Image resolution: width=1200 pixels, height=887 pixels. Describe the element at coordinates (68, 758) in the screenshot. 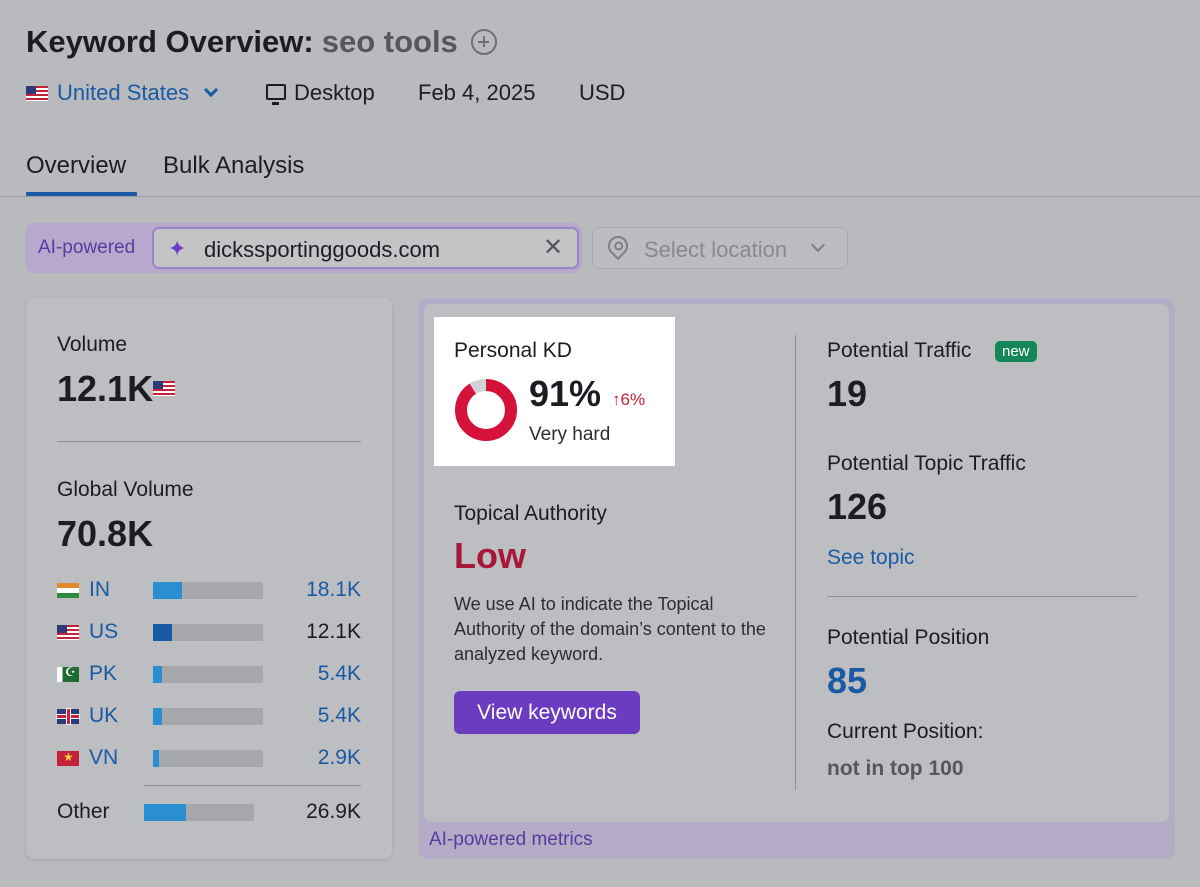

I see `vietnam-flag-icon` at that location.